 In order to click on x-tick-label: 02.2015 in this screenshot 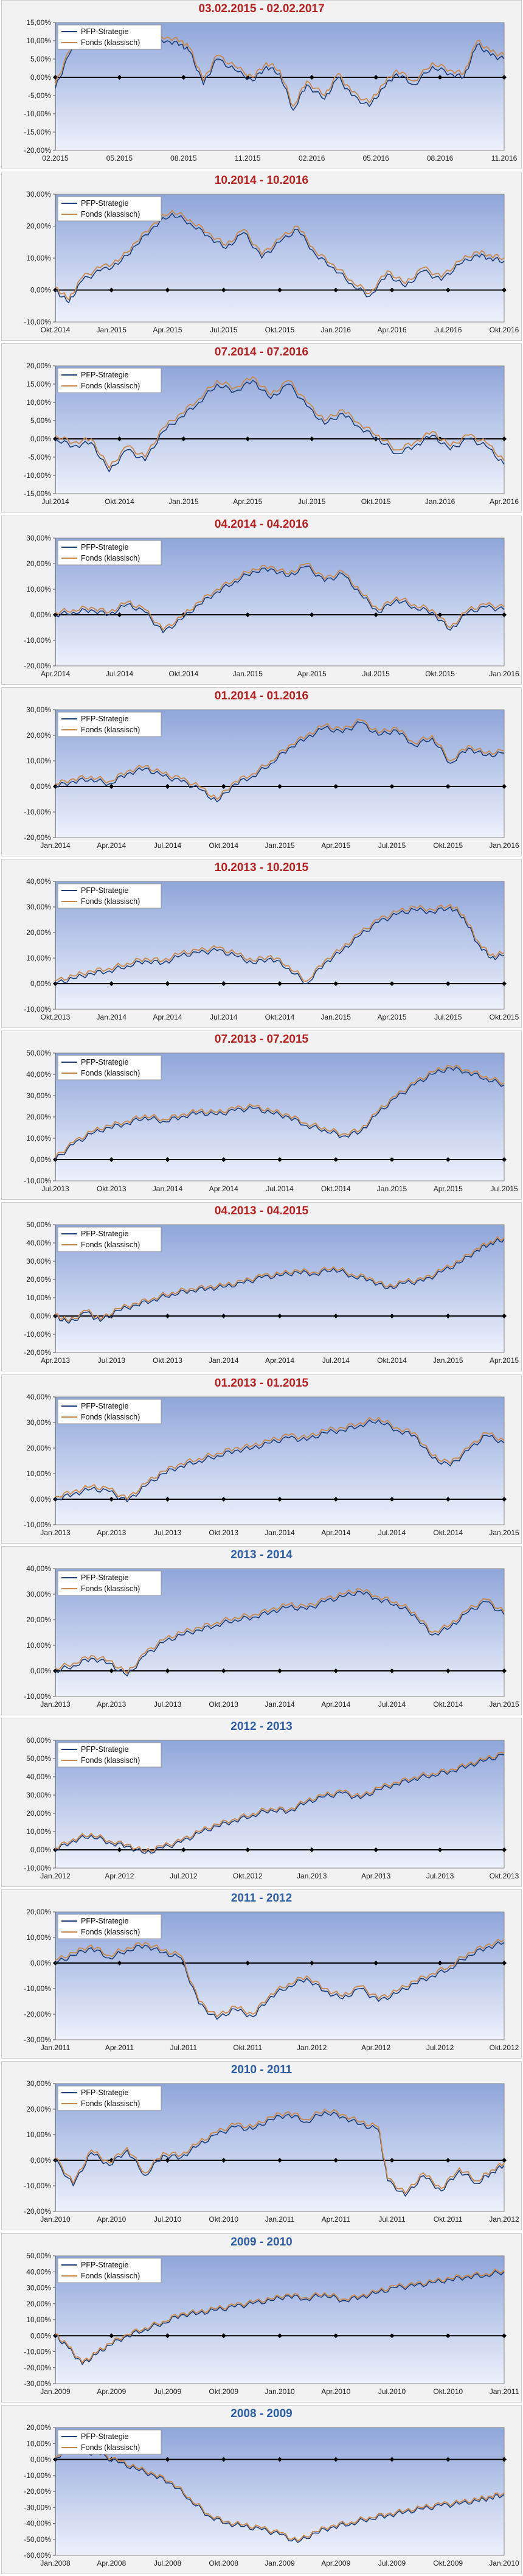, I will do `click(55, 158)`.